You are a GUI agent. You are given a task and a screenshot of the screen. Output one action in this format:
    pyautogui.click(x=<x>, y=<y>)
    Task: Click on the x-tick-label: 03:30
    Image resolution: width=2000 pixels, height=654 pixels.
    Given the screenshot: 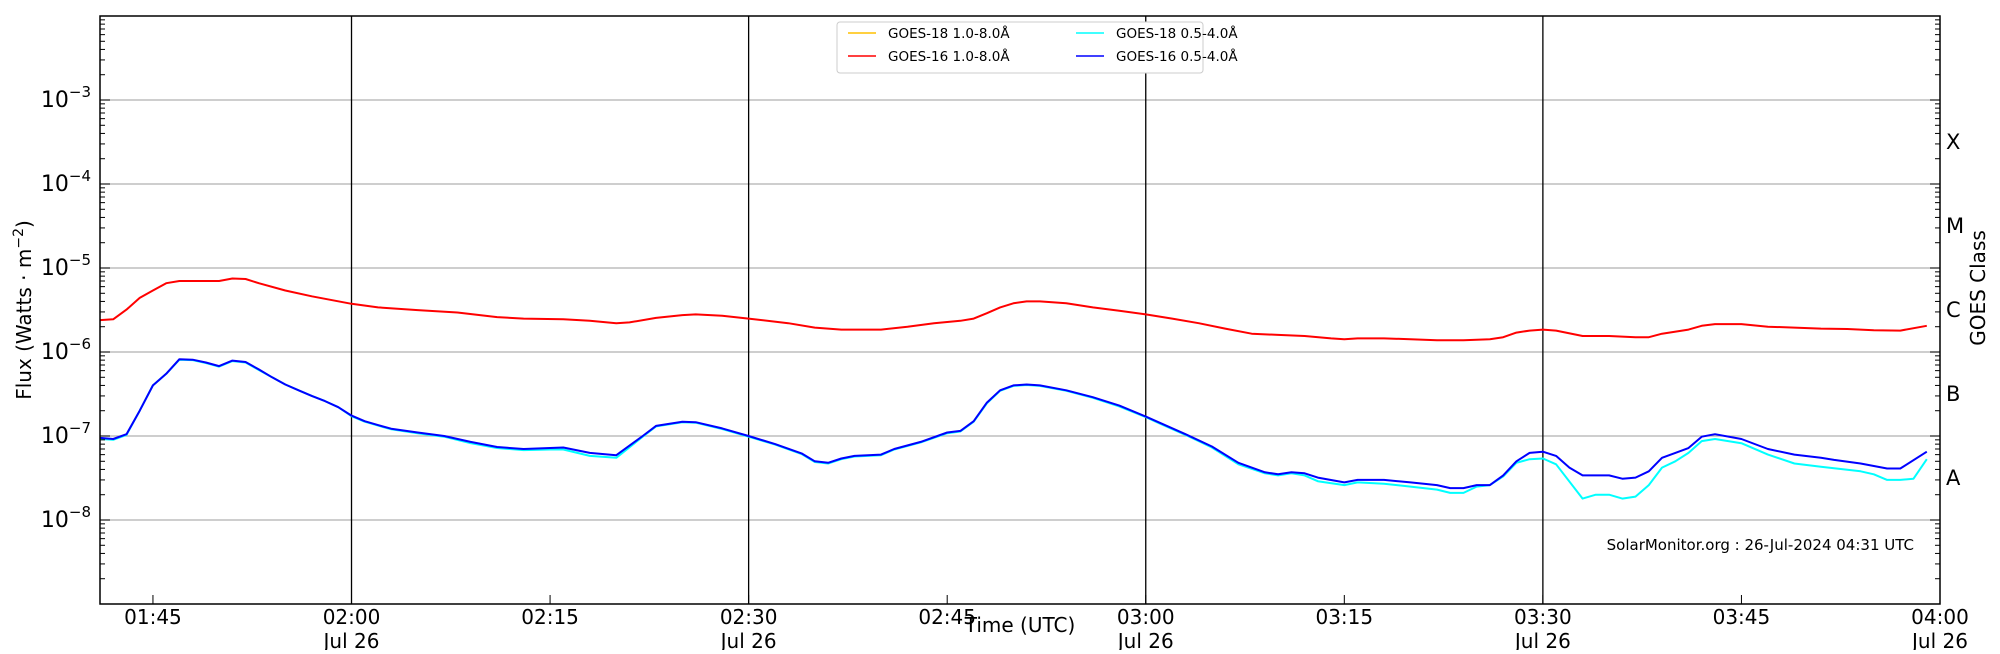 What is the action you would take?
    pyautogui.click(x=1543, y=617)
    